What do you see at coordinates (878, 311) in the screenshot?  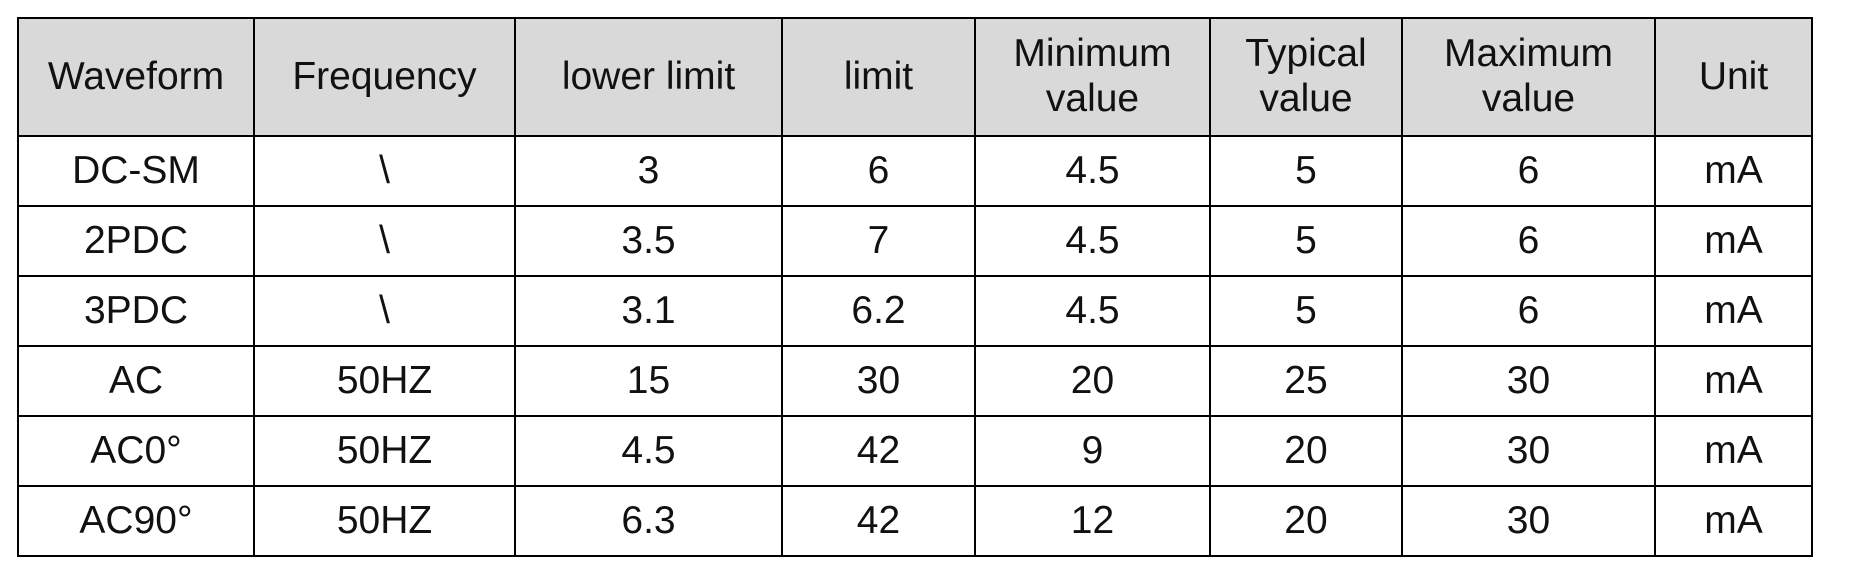 I see `table-cell: 6.2` at bounding box center [878, 311].